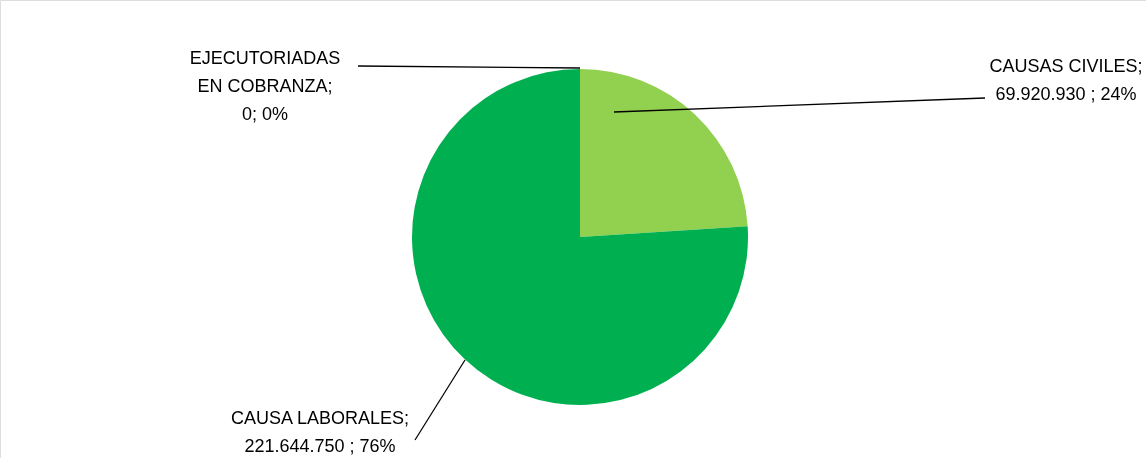  What do you see at coordinates (265, 114) in the screenshot?
I see `text: 0; 0%` at bounding box center [265, 114].